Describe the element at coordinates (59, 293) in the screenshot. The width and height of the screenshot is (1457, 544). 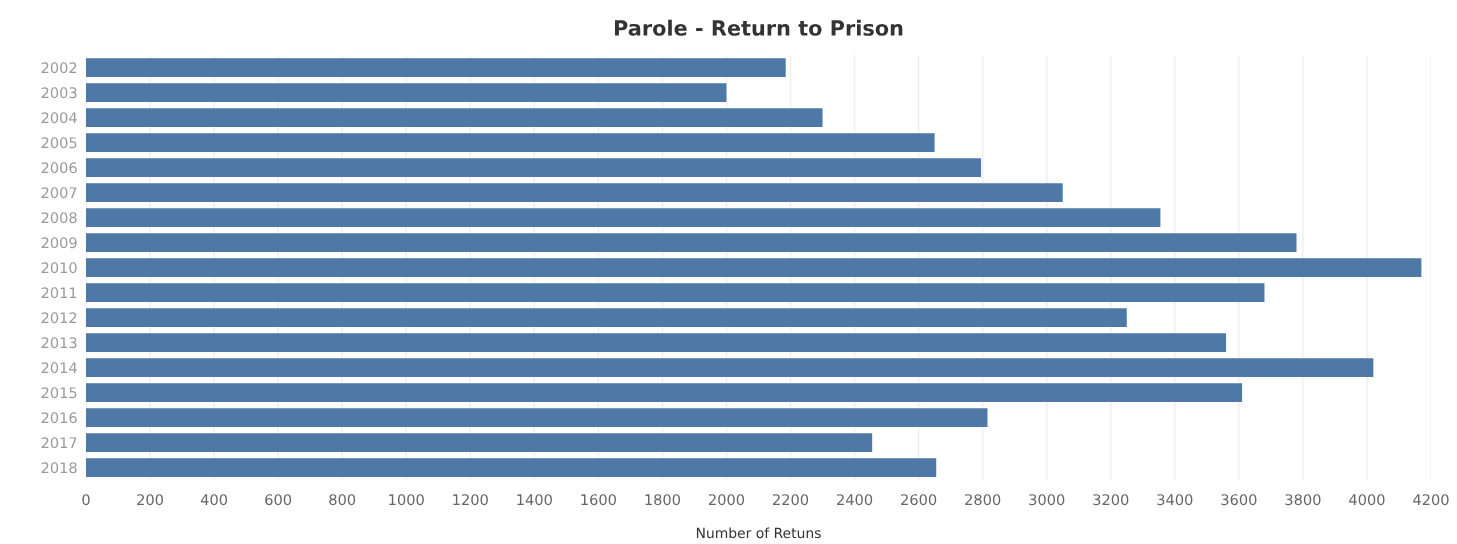
I see `y-tick-label: 2011` at that location.